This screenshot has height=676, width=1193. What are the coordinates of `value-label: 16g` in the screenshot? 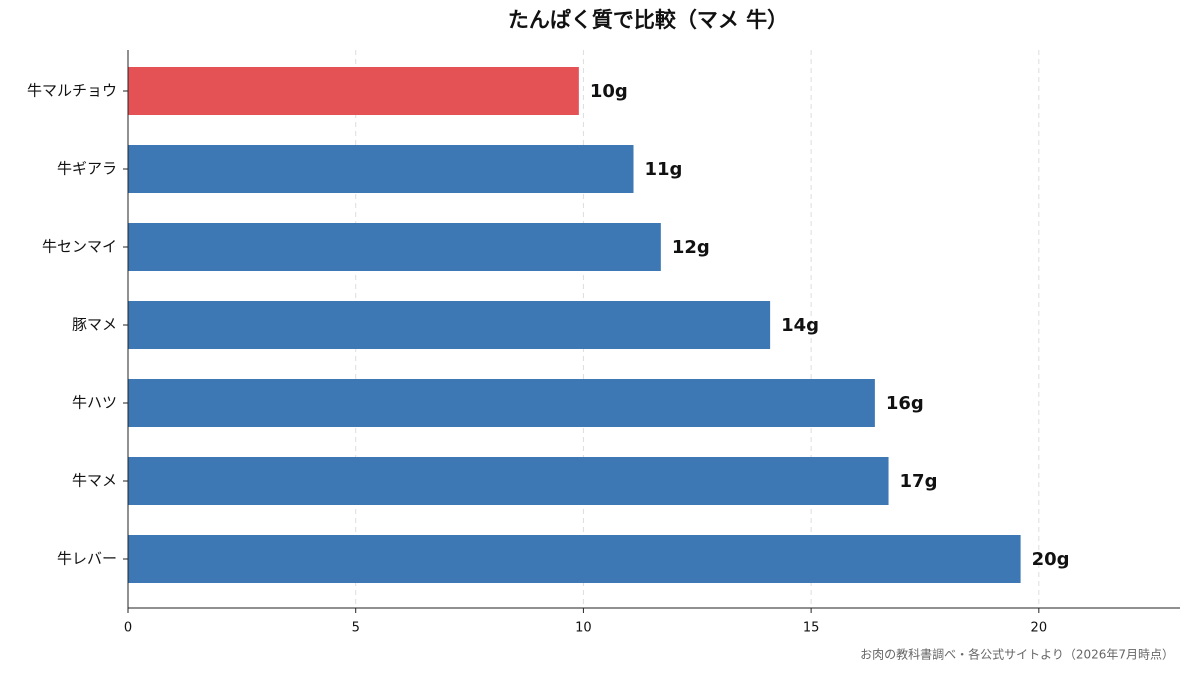 It's located at (905, 403).